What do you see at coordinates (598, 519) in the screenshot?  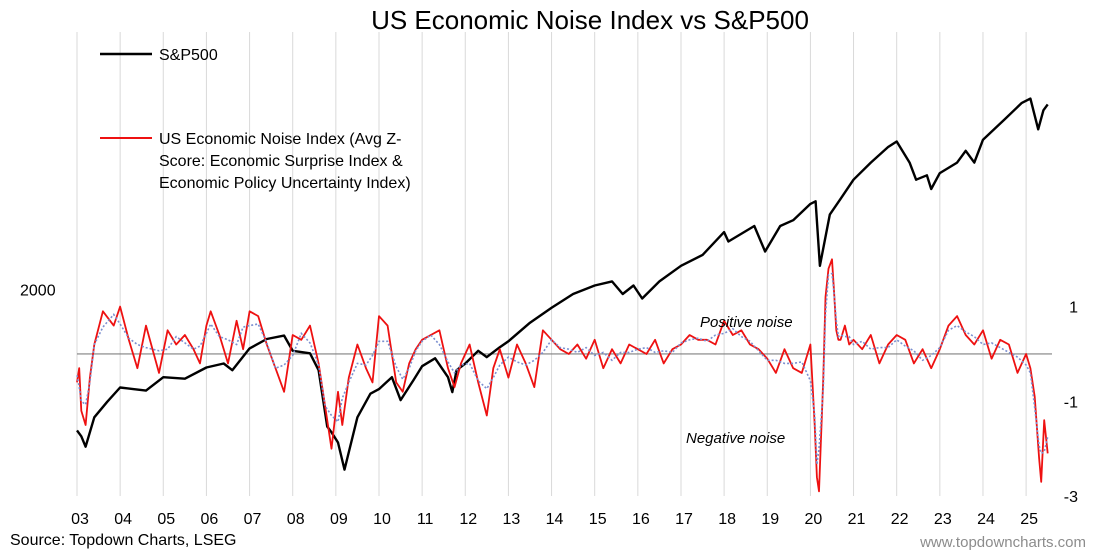 I see `x-tick-label: 15` at bounding box center [598, 519].